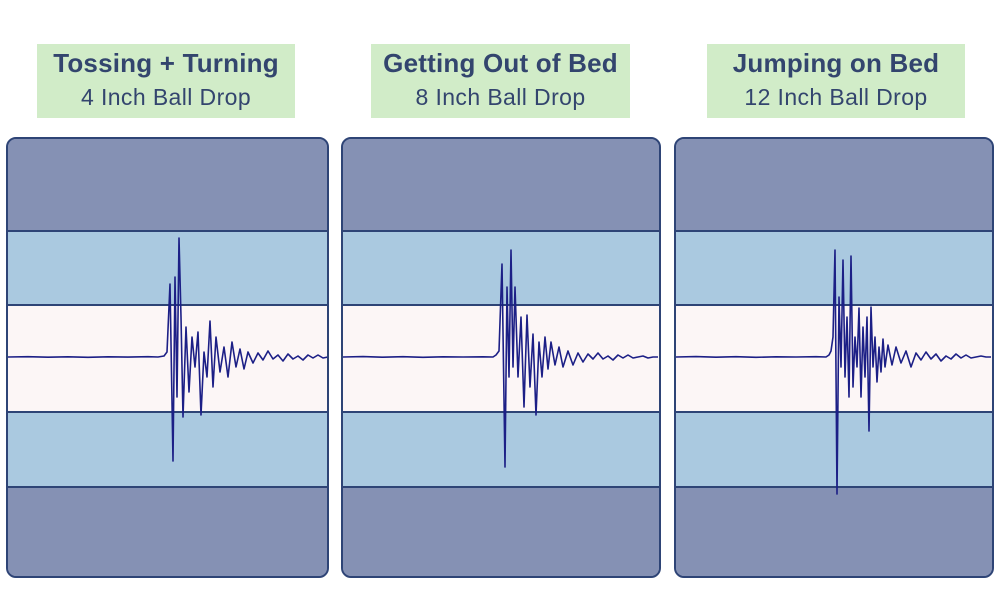 This screenshot has height=607, width=1000. What do you see at coordinates (500, 81) in the screenshot?
I see `panel-label-2: Getting Out of Bed 8 Inch Ball Drop` at bounding box center [500, 81].